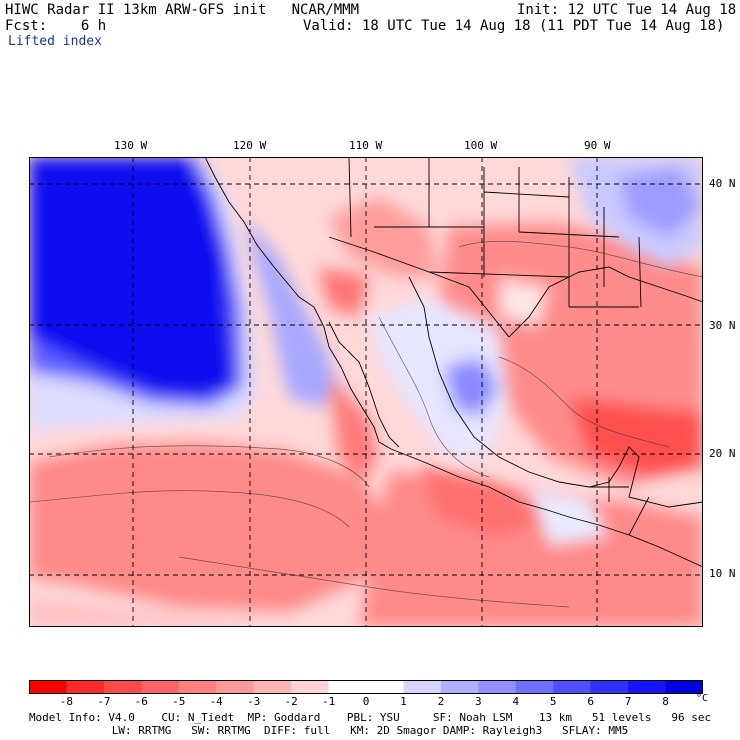 The image size is (740, 740). I want to click on lat-label-20n: 20 N, so click(722, 453).